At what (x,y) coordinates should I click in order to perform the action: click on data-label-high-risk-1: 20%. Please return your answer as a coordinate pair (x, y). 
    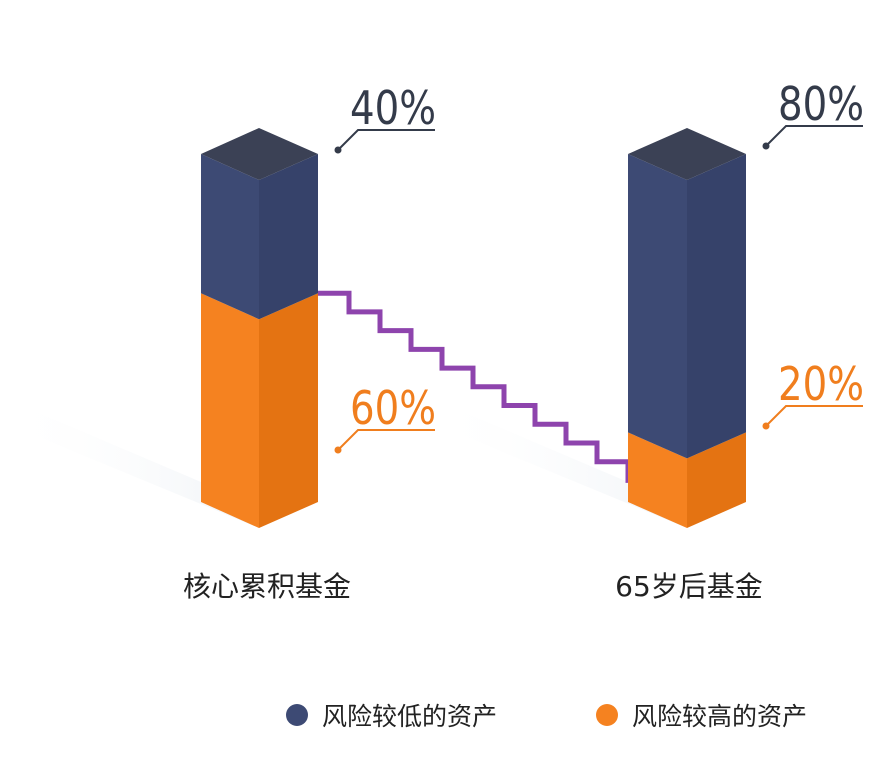
    Looking at the image, I should click on (821, 384).